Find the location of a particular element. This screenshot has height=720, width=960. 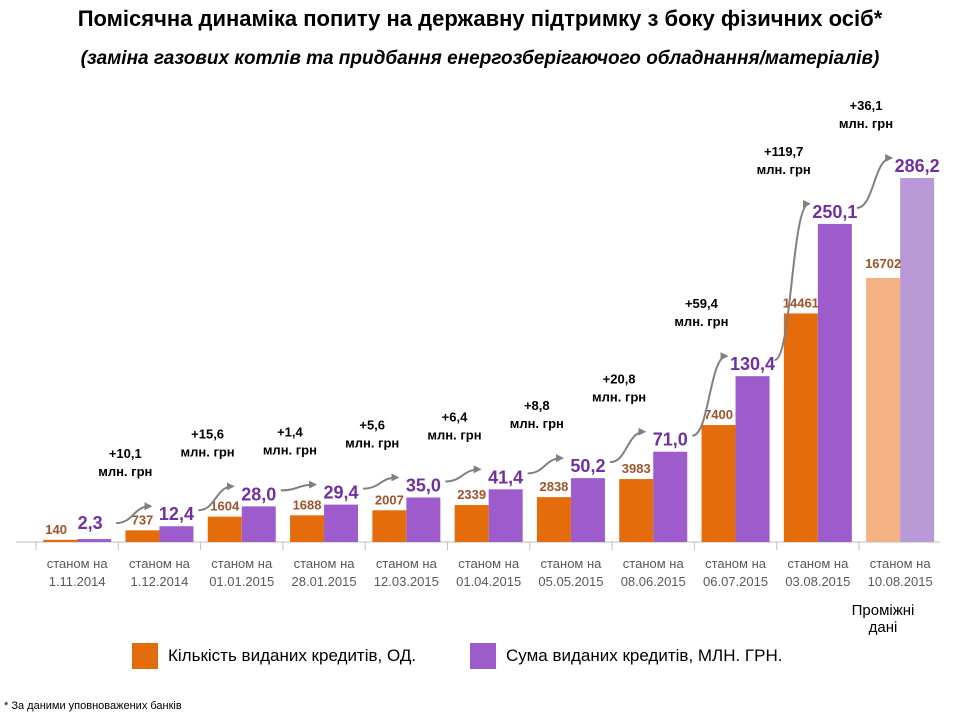

count-data-label: 1688 is located at coordinates (307, 504).